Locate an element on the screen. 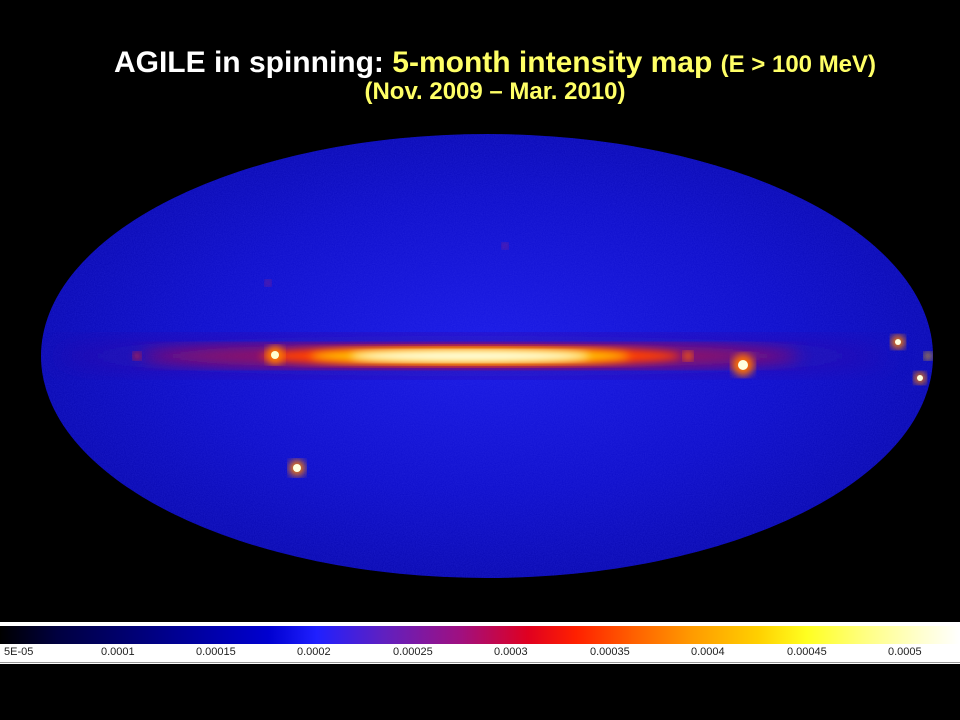  colorbar-gradient is located at coordinates (480, 635).